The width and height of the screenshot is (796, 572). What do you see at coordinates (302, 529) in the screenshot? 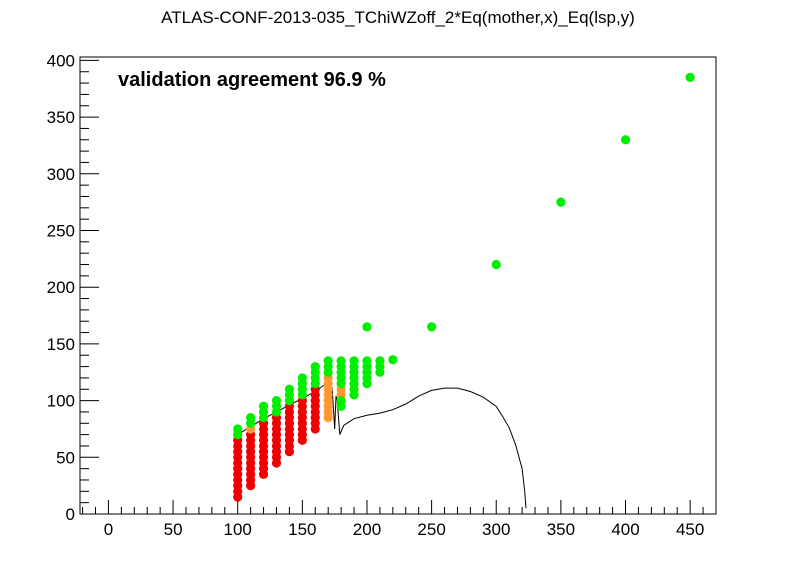
I see `x-tick-label: 150` at bounding box center [302, 529].